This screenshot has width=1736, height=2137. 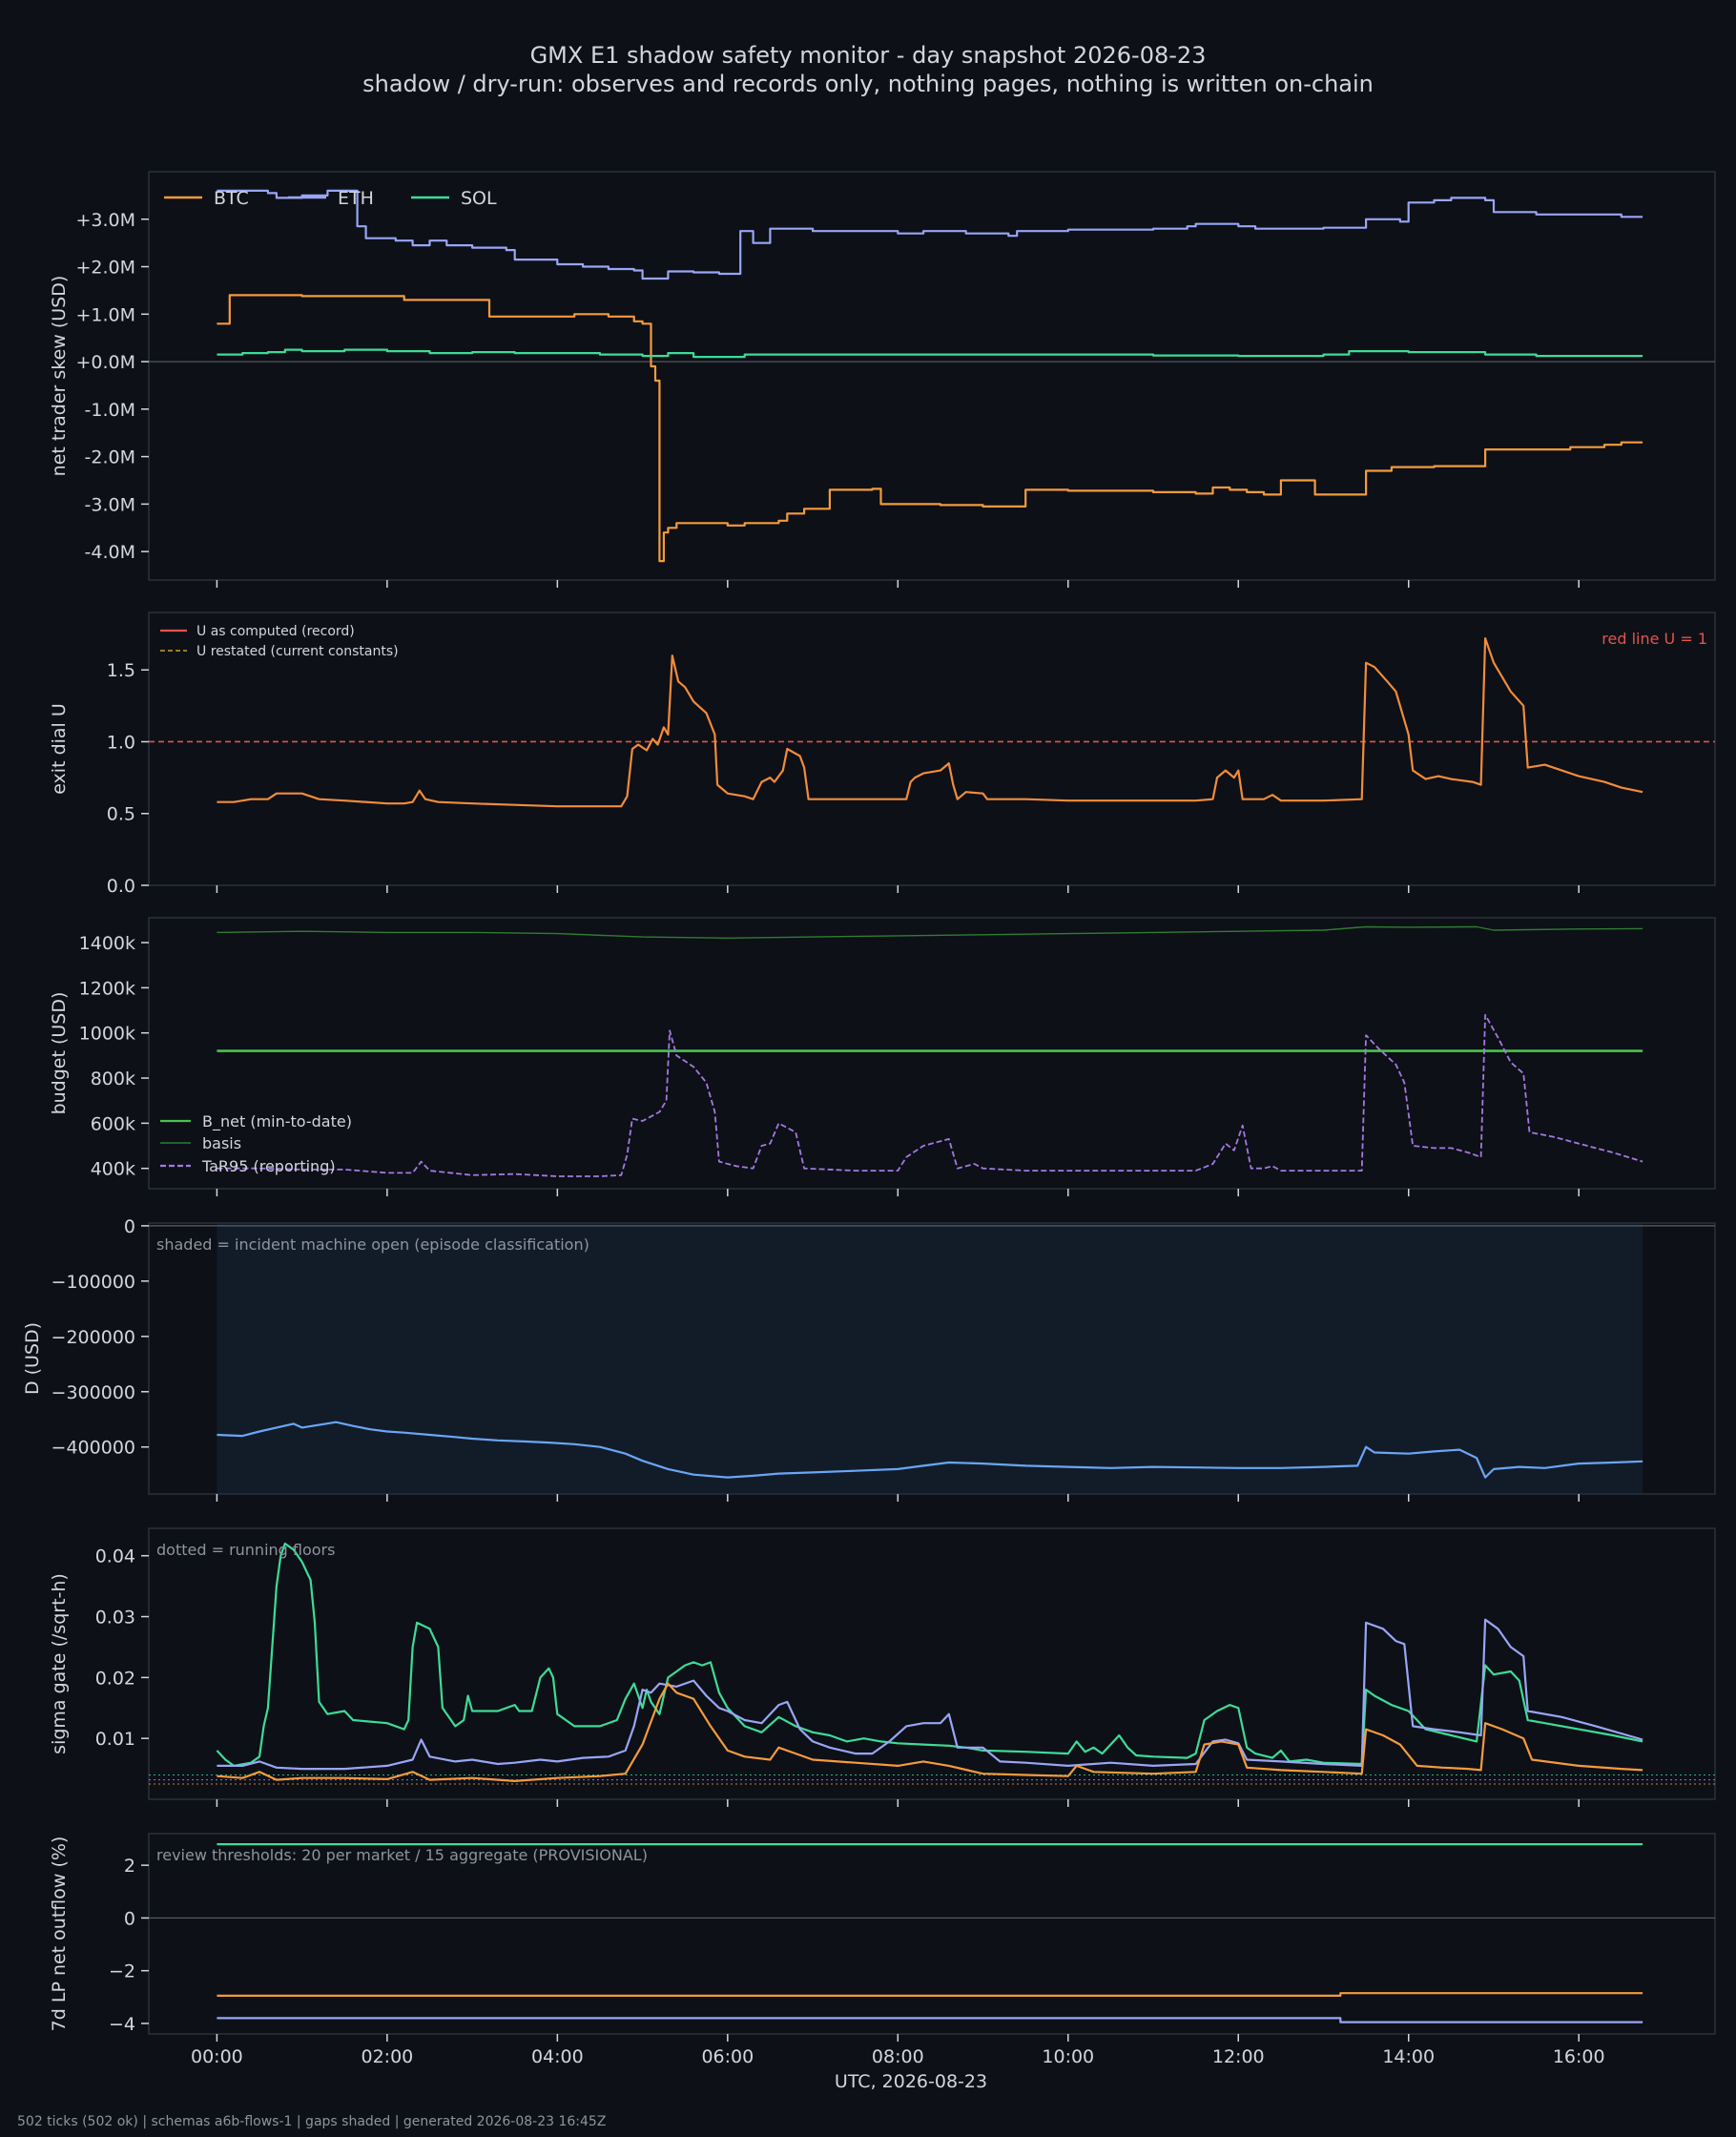 I want to click on incident-shade, so click(x=930, y=1358).